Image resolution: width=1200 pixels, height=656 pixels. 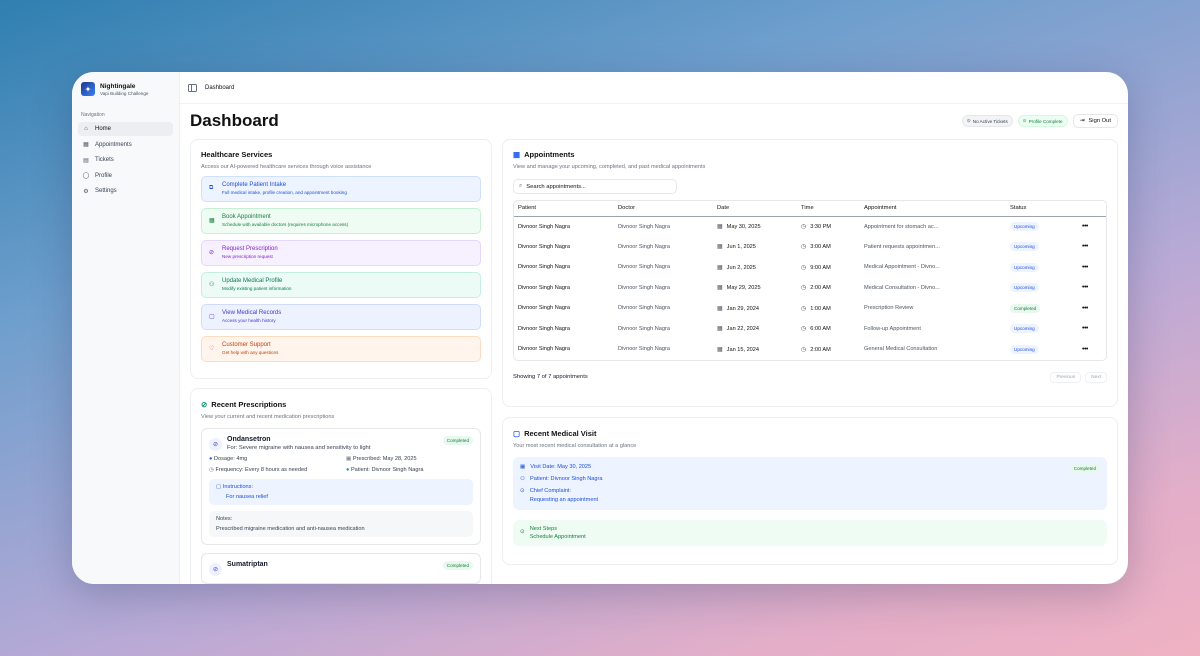 I want to click on cell-actions: •••, so click(x=1092, y=349).